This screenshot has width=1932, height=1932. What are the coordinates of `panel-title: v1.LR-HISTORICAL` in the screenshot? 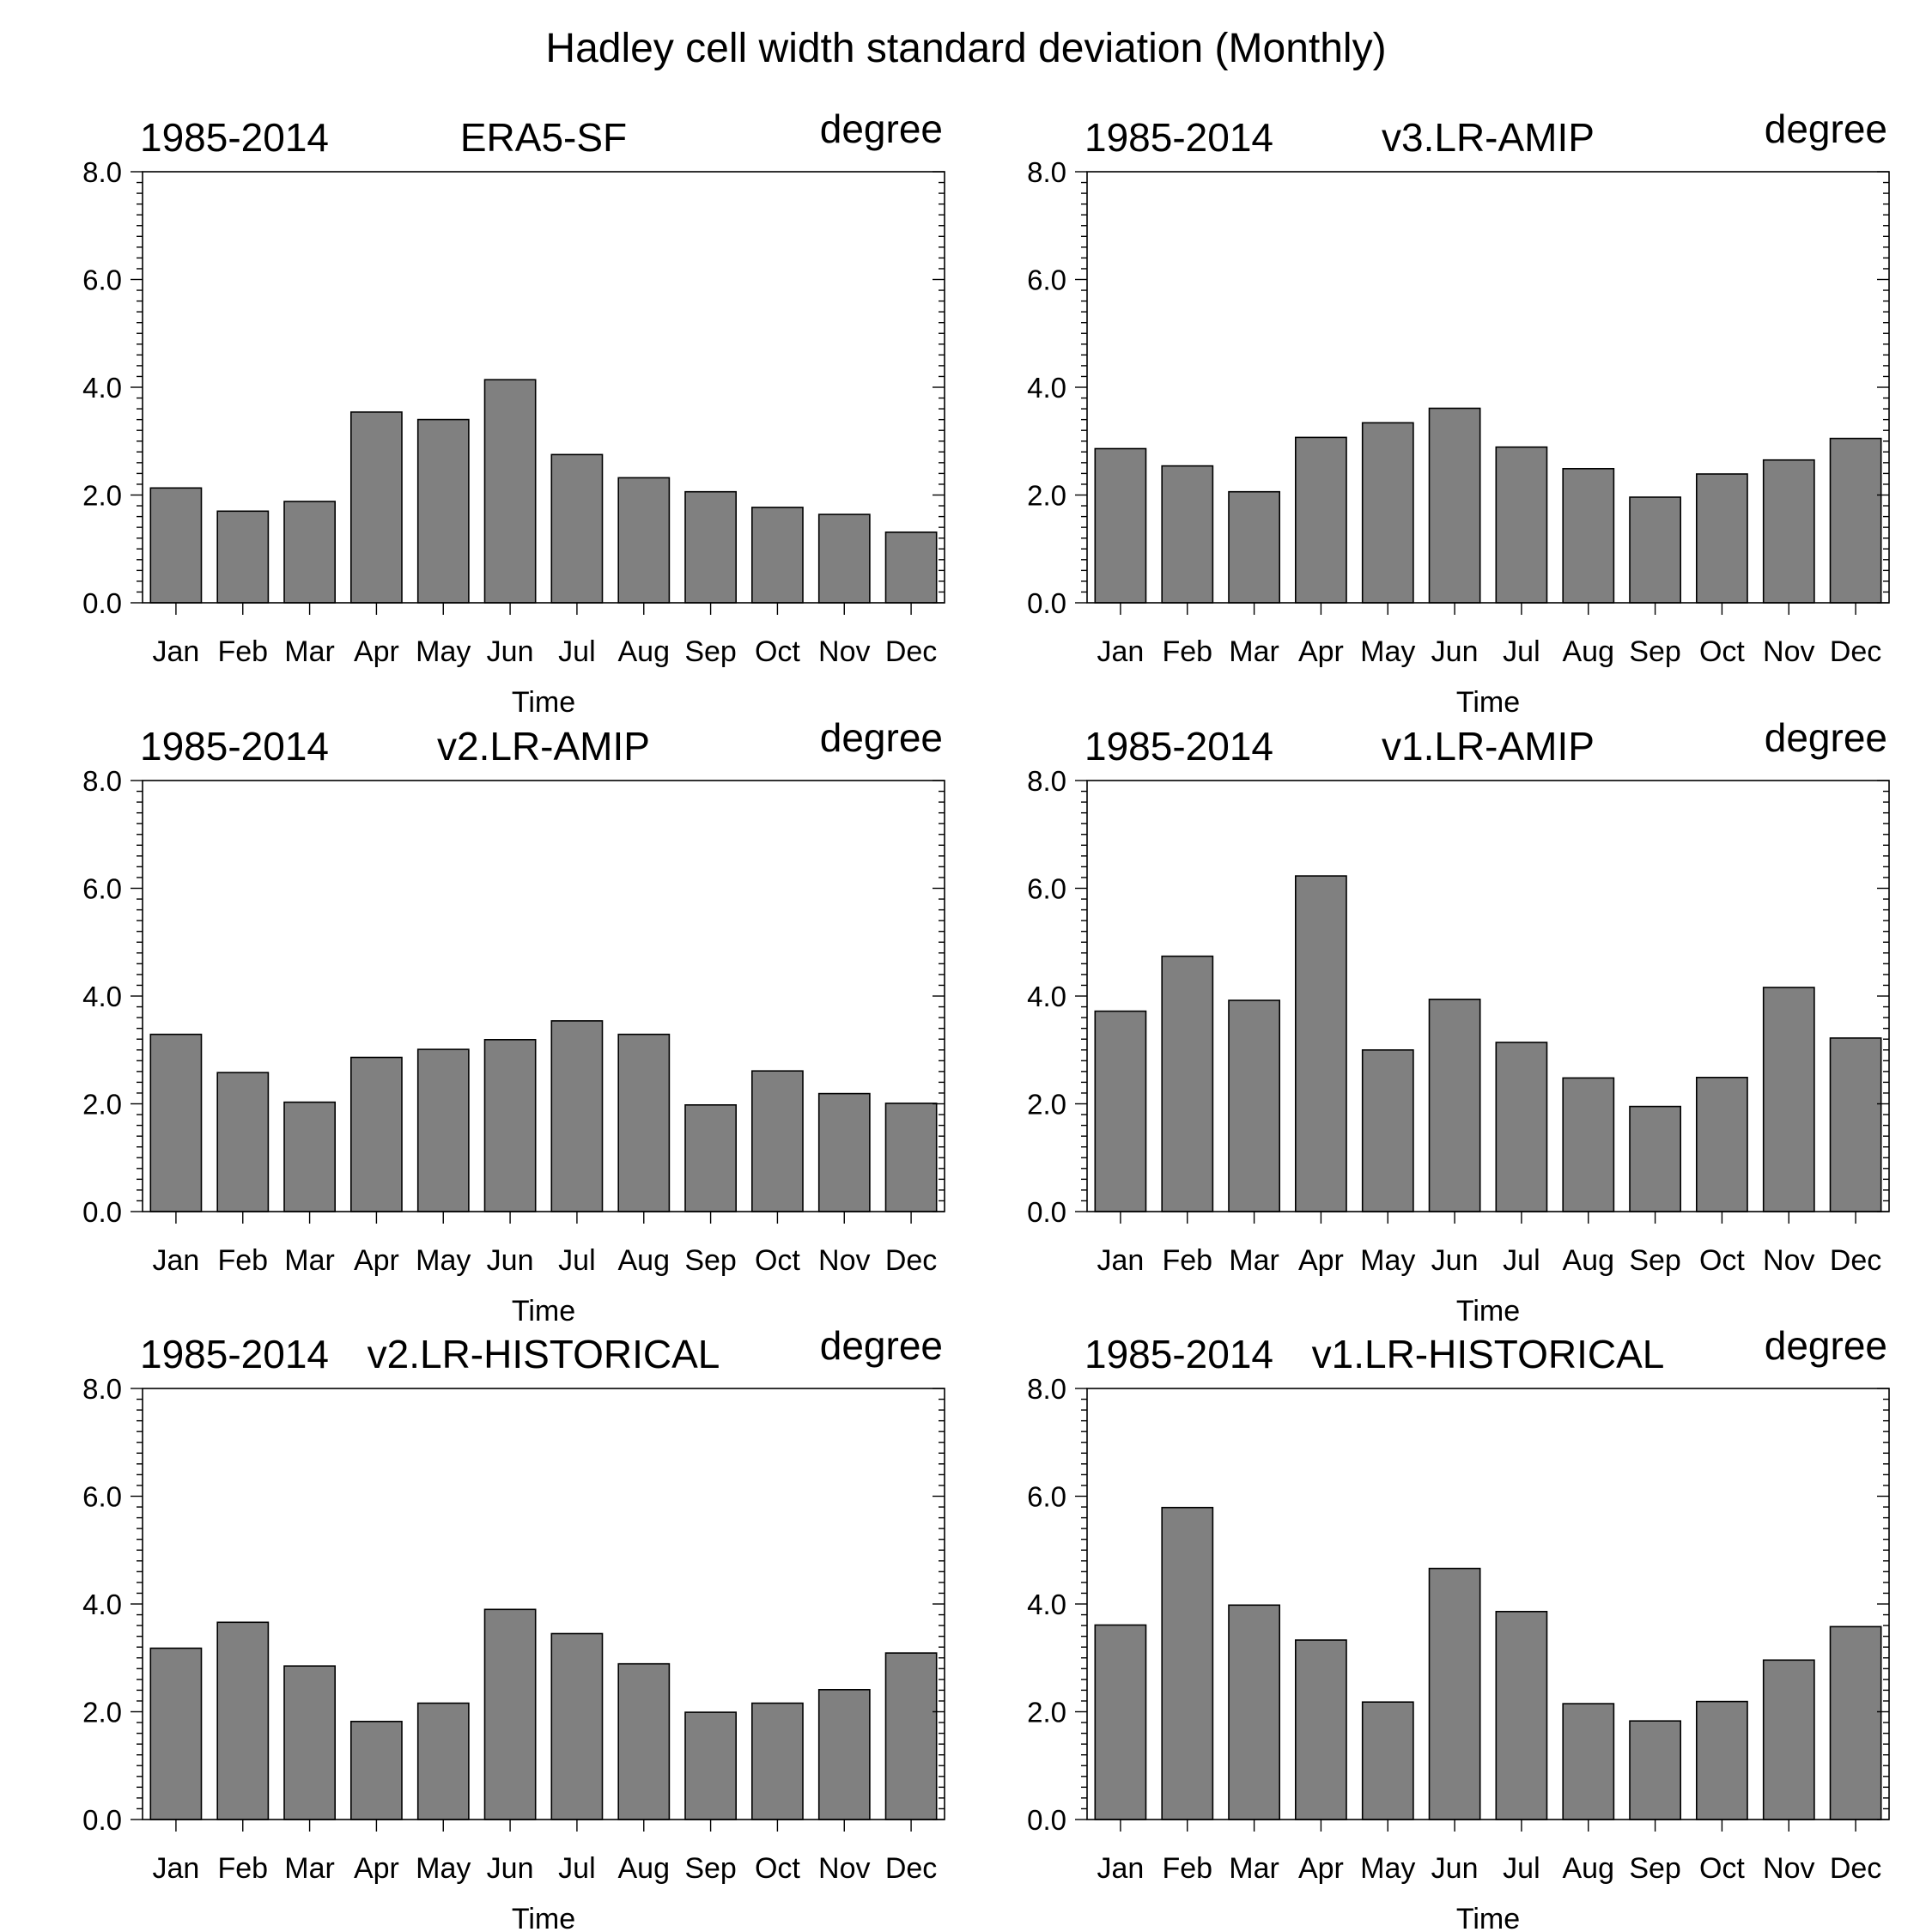 It's located at (1488, 1354).